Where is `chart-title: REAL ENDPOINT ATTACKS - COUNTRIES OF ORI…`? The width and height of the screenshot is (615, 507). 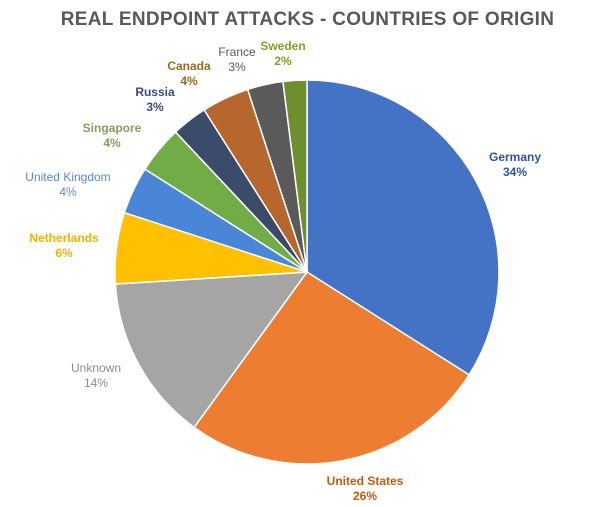
chart-title: REAL ENDPOINT ATTACKS - COUNTRIES OF ORI… is located at coordinates (307, 19).